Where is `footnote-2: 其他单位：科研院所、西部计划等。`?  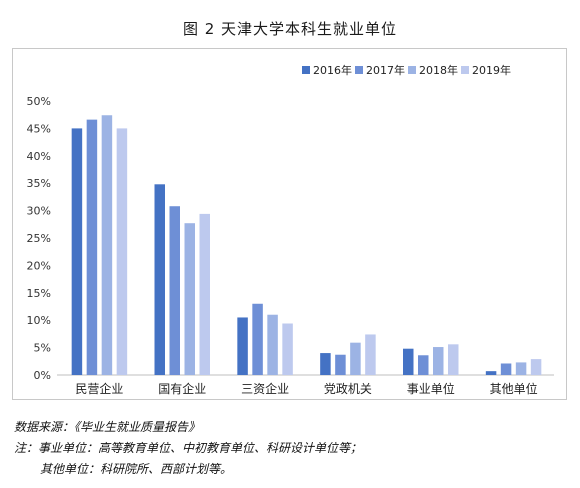 footnote-2: 其他单位：科研院所、西部计划等。 is located at coordinates (136, 469).